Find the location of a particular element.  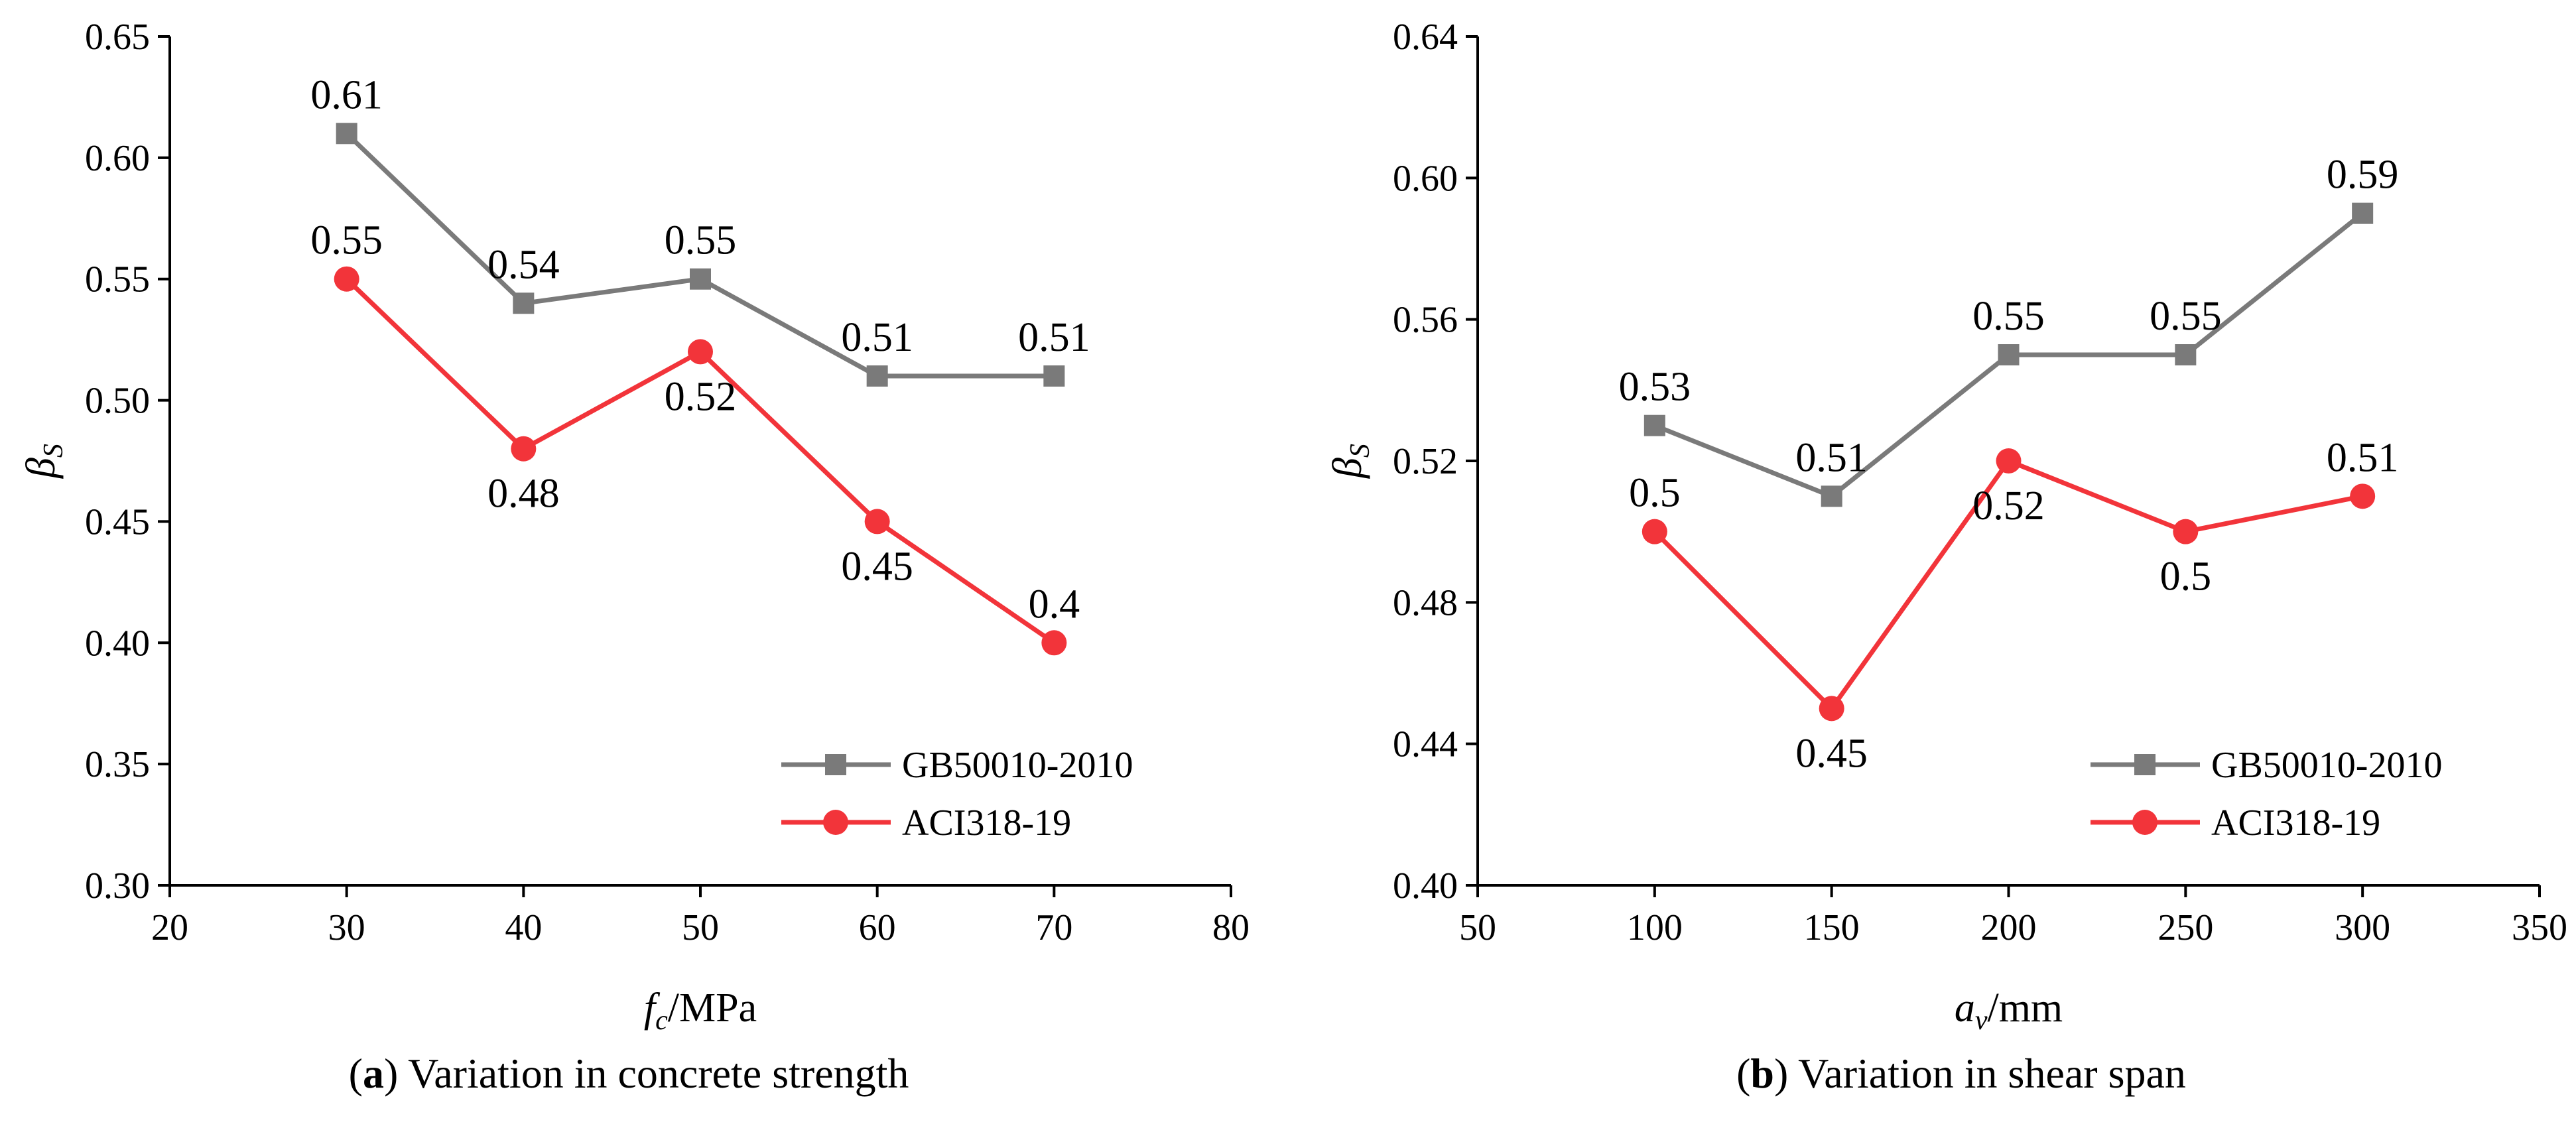

x-tick-label: 300 is located at coordinates (2363, 927).